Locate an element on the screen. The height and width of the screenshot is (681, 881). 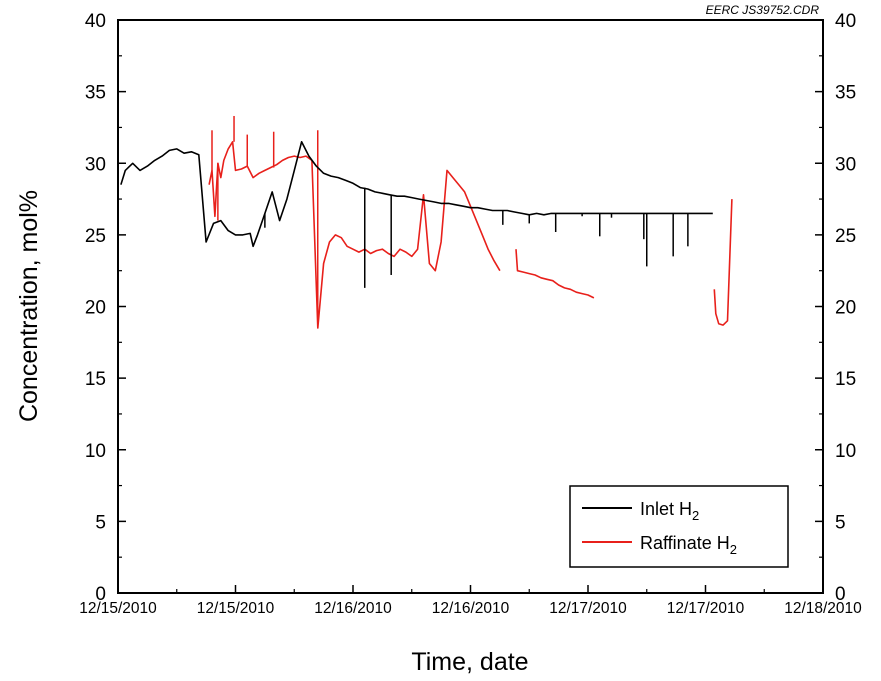
legend: Inlet H2 Raffinate H2 is located at coordinates (679, 526).